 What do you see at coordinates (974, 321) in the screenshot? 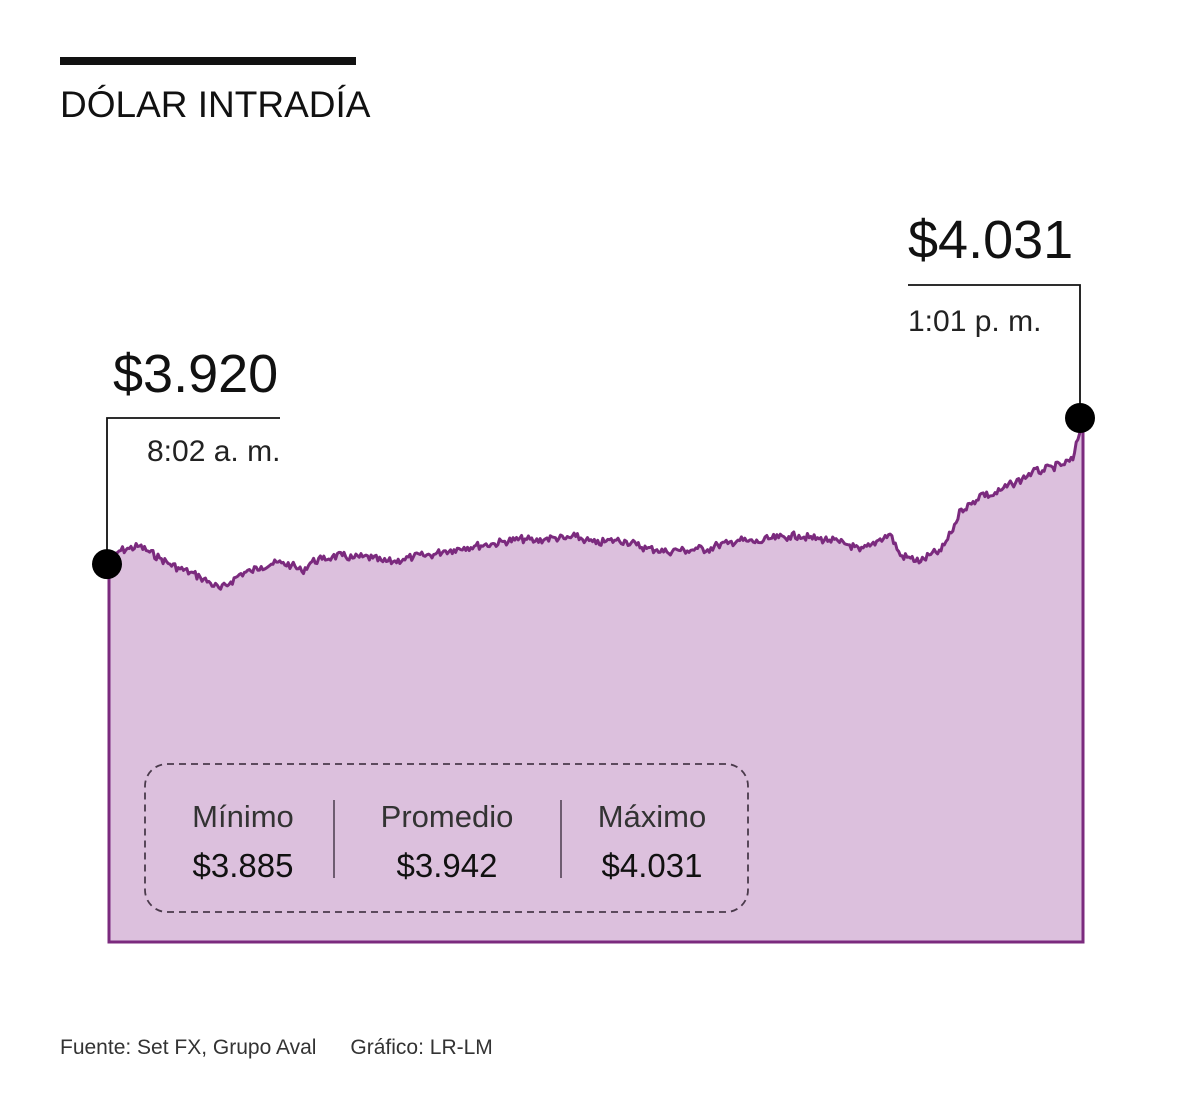
I see `callout-end-time: 1:01 p. m.` at bounding box center [974, 321].